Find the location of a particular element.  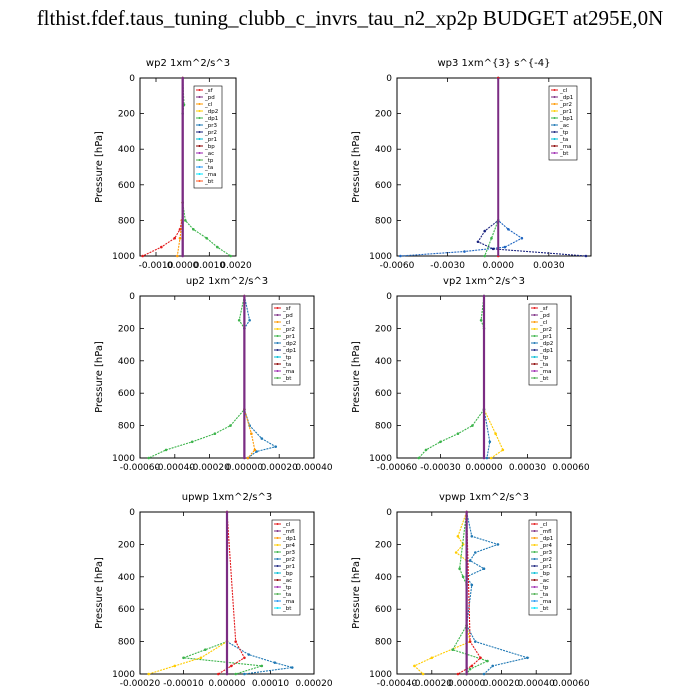

series-line-bp is located at coordinates (222, 593).